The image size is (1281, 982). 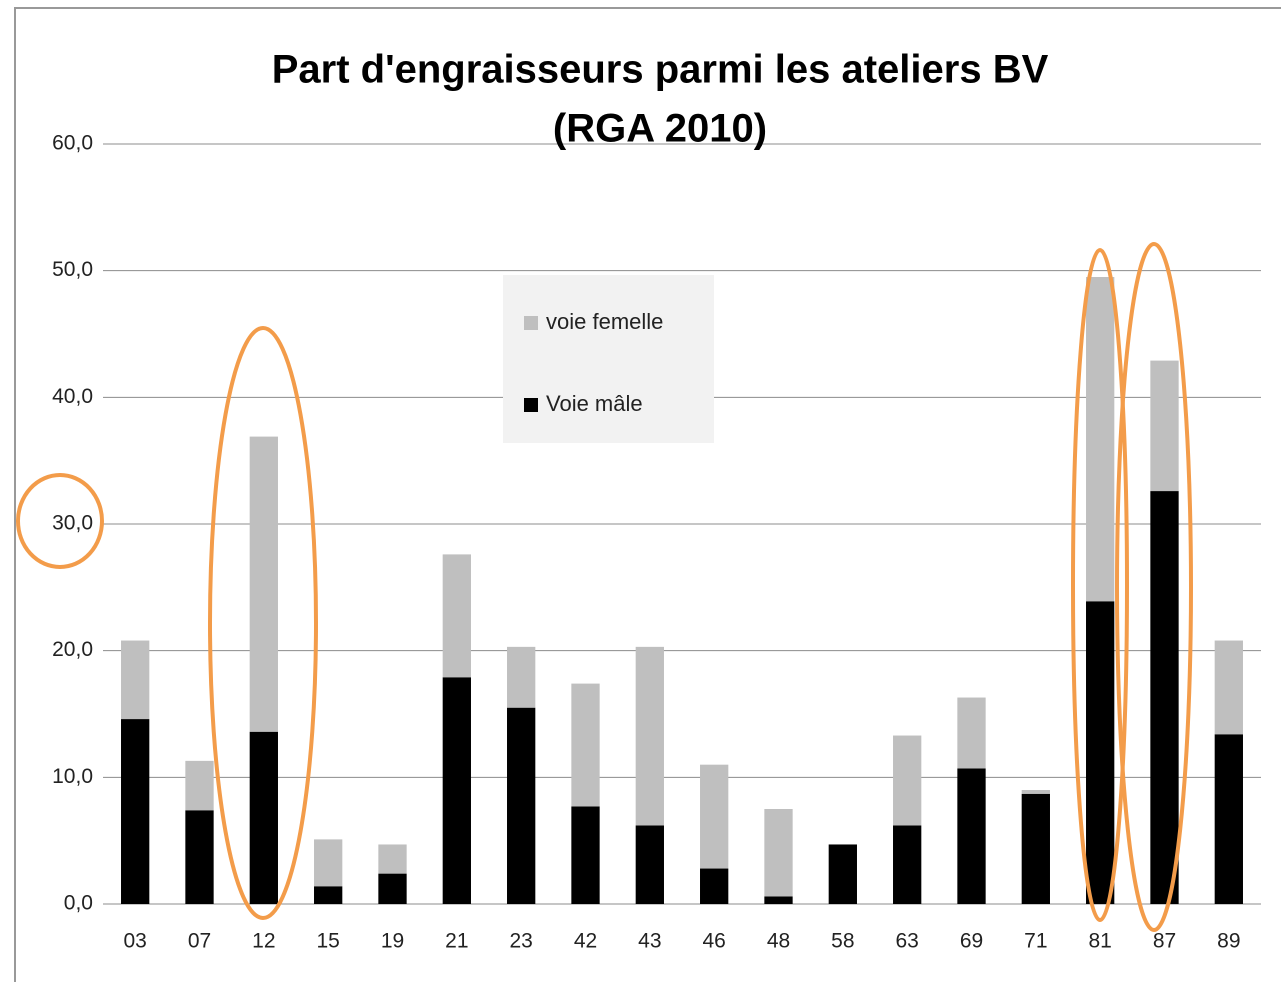 What do you see at coordinates (456, 941) in the screenshot?
I see `x-tick-label: 21` at bounding box center [456, 941].